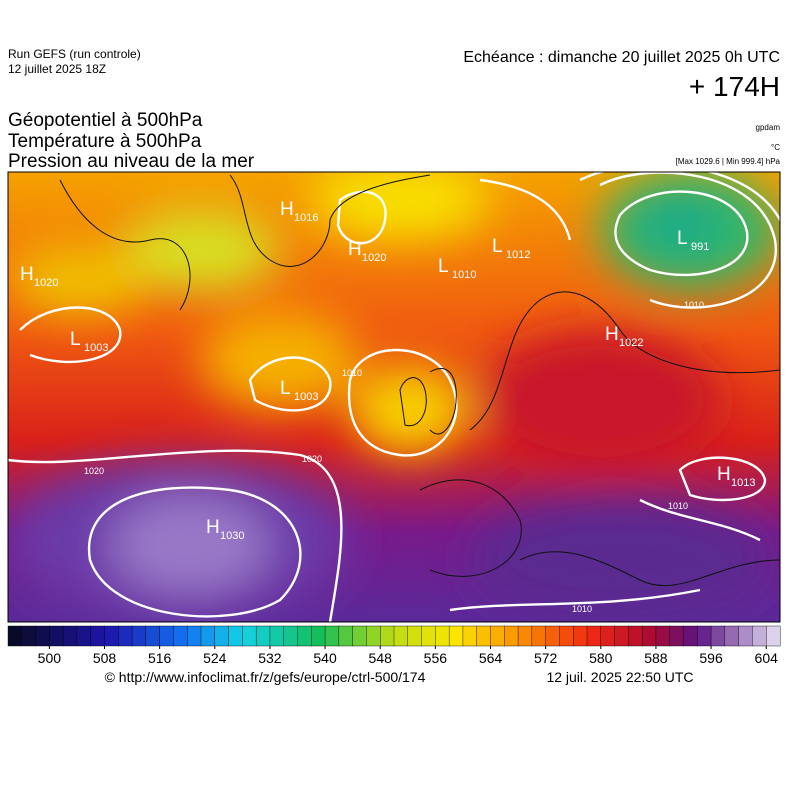  What do you see at coordinates (105, 120) in the screenshot?
I see `title: Géopotentiel à 500hPa` at bounding box center [105, 120].